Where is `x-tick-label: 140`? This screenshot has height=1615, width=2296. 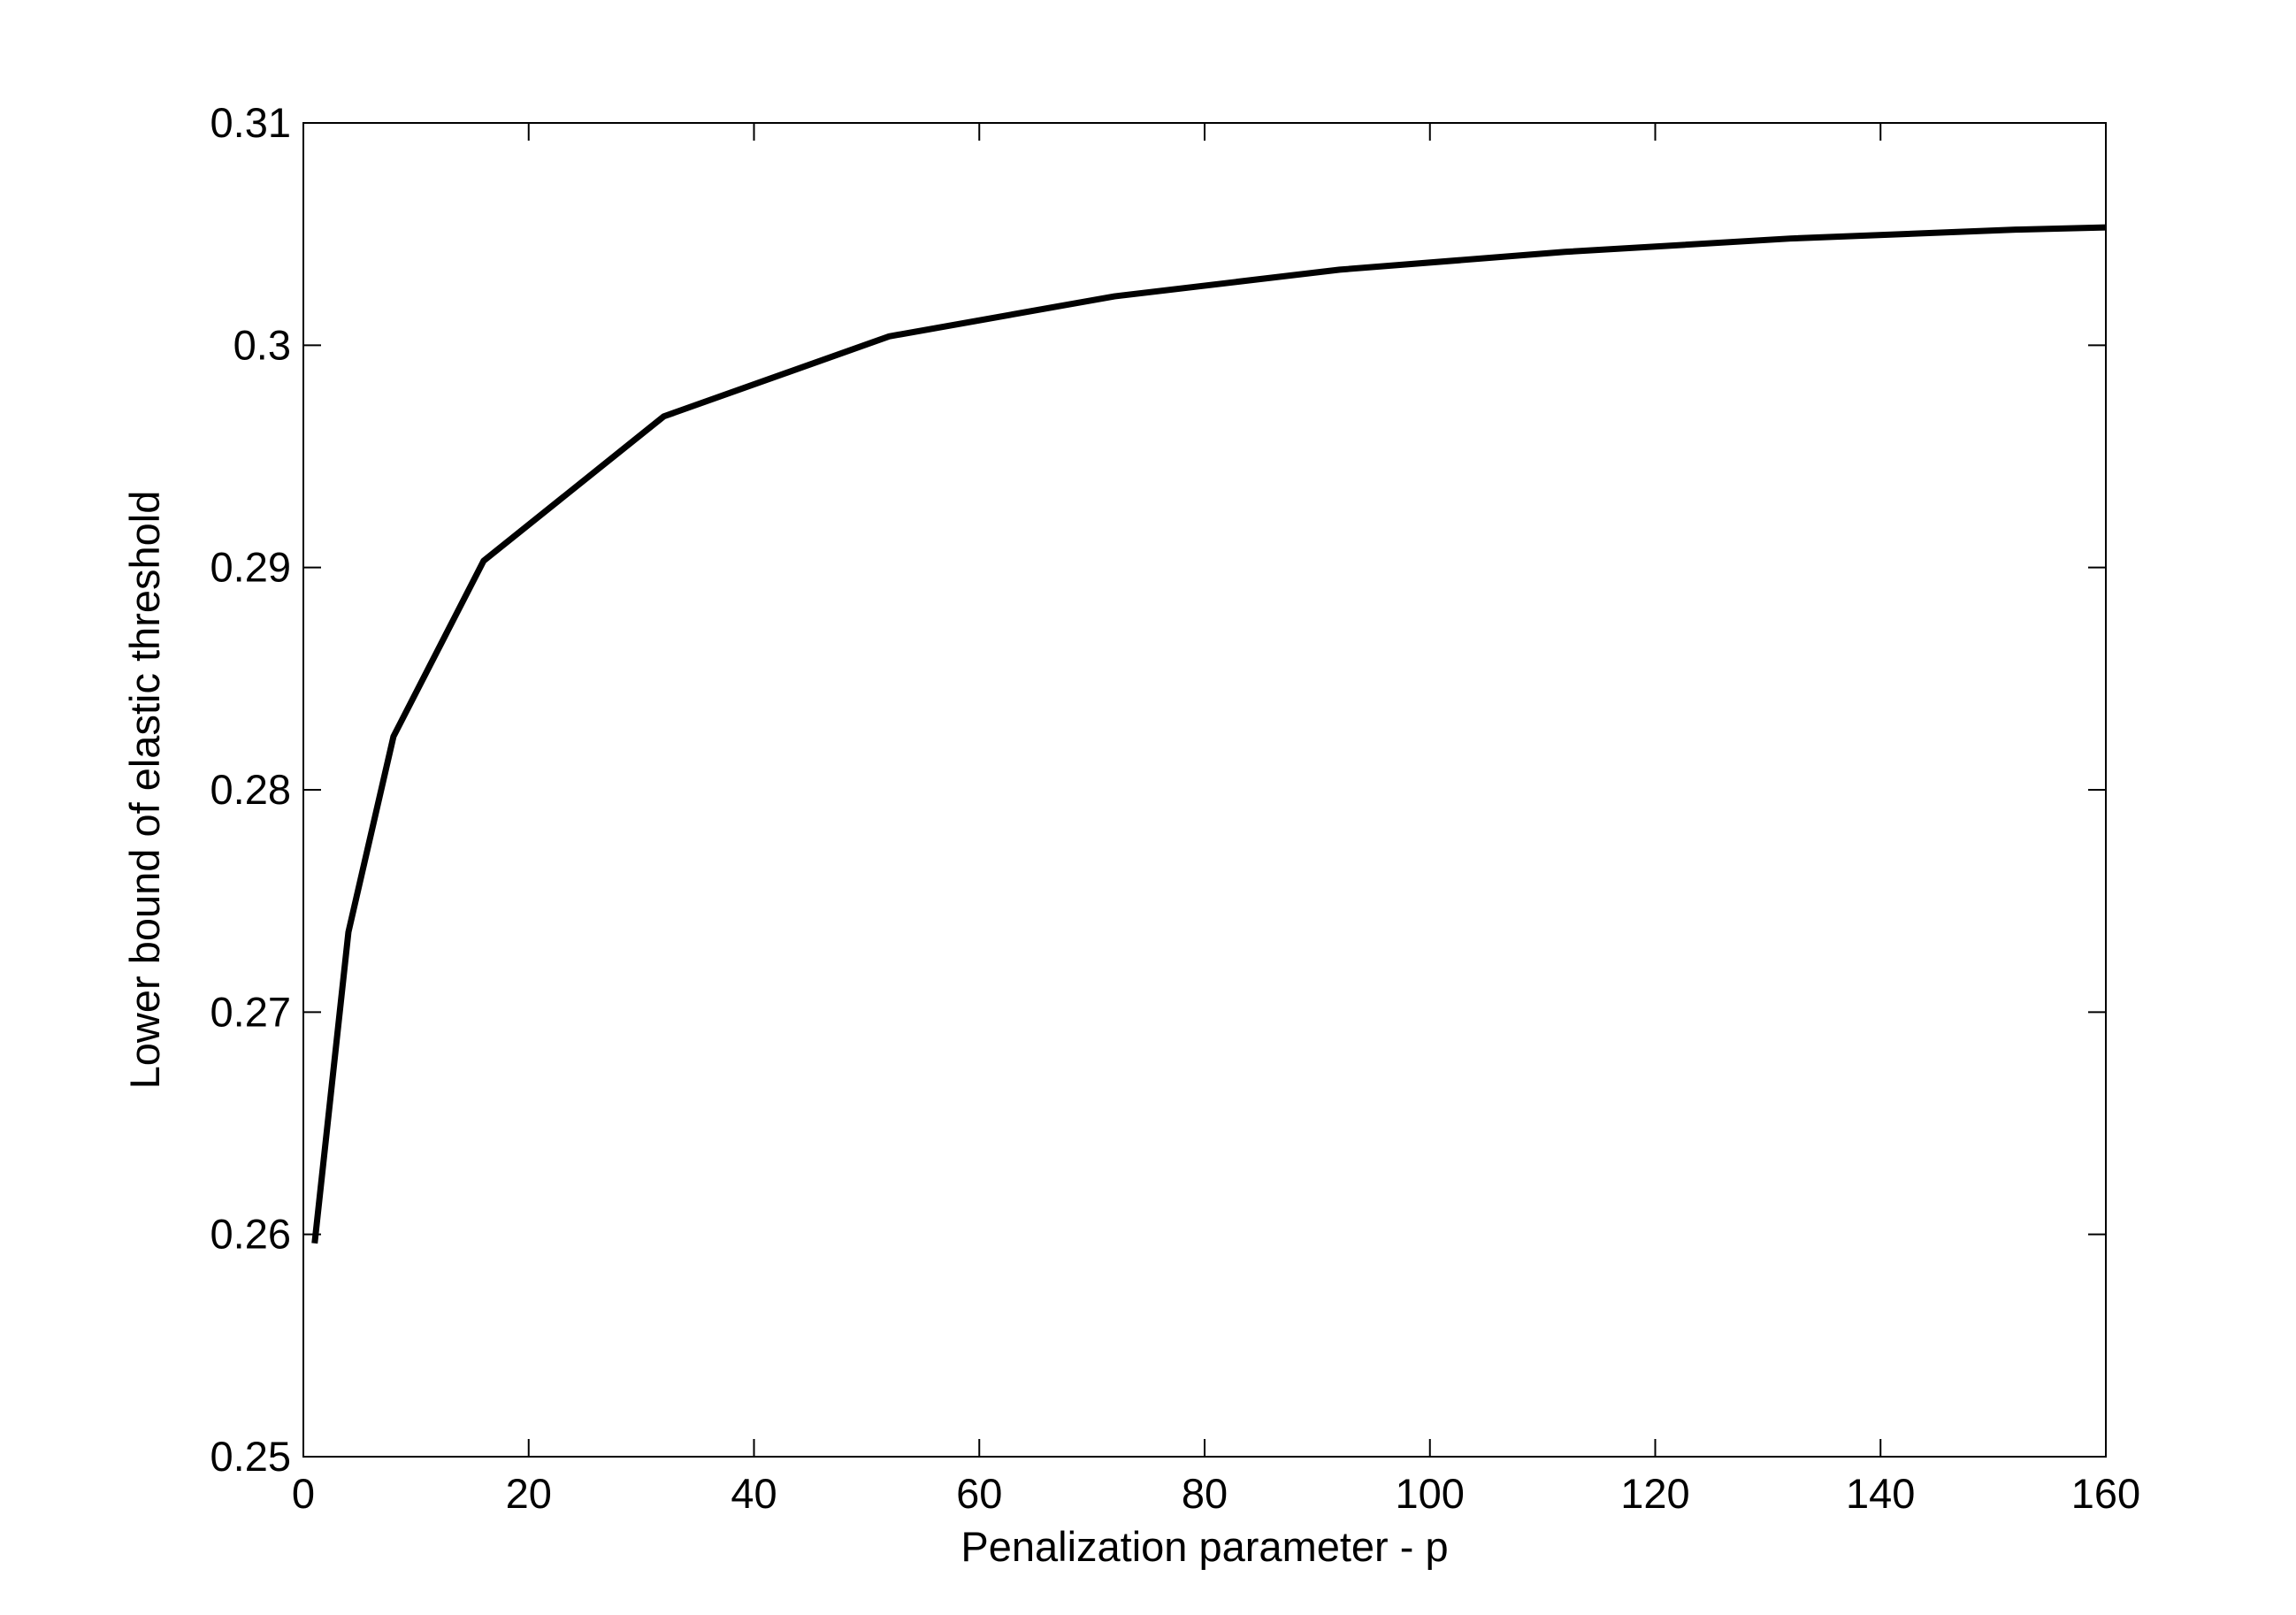 x-tick-label: 140 is located at coordinates (1880, 1493).